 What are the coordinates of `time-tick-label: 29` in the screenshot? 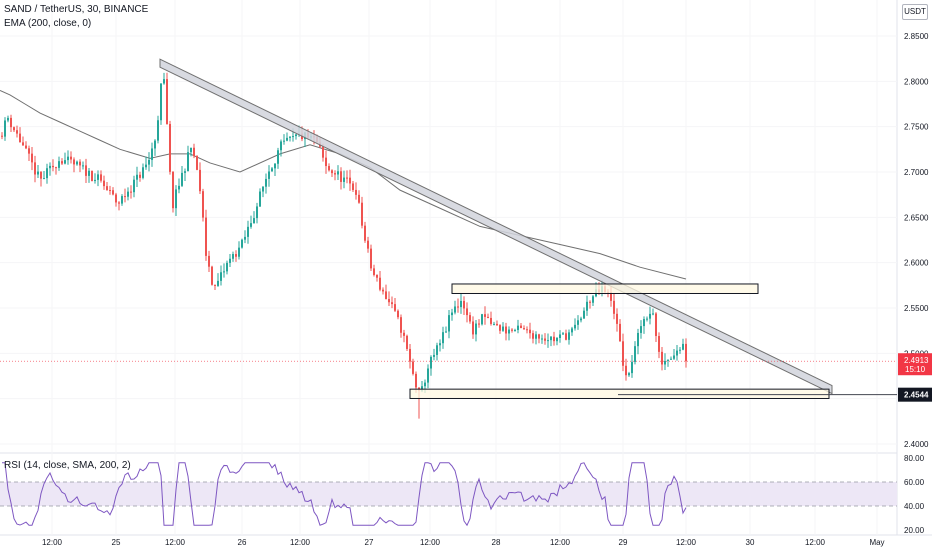 It's located at (623, 542).